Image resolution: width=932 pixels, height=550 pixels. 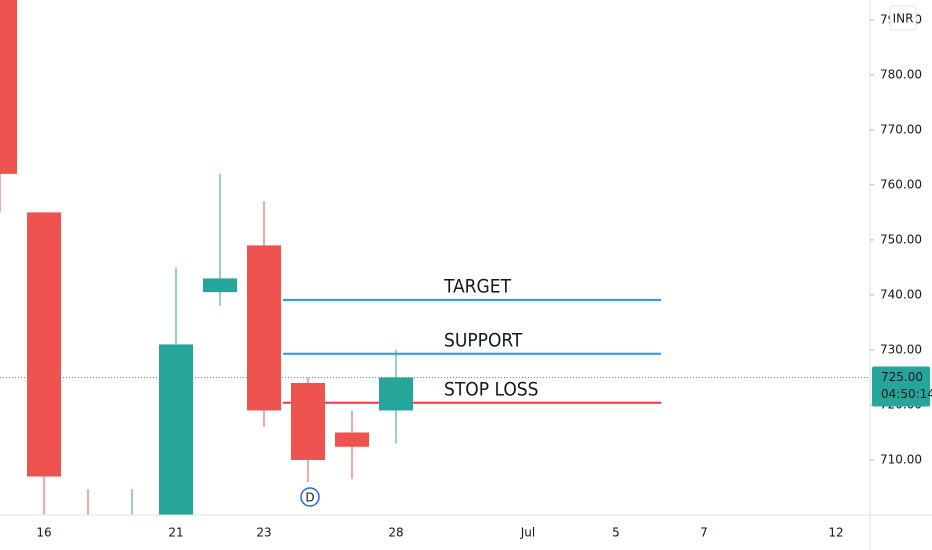 I want to click on last-price-label: 725.00, so click(x=902, y=377).